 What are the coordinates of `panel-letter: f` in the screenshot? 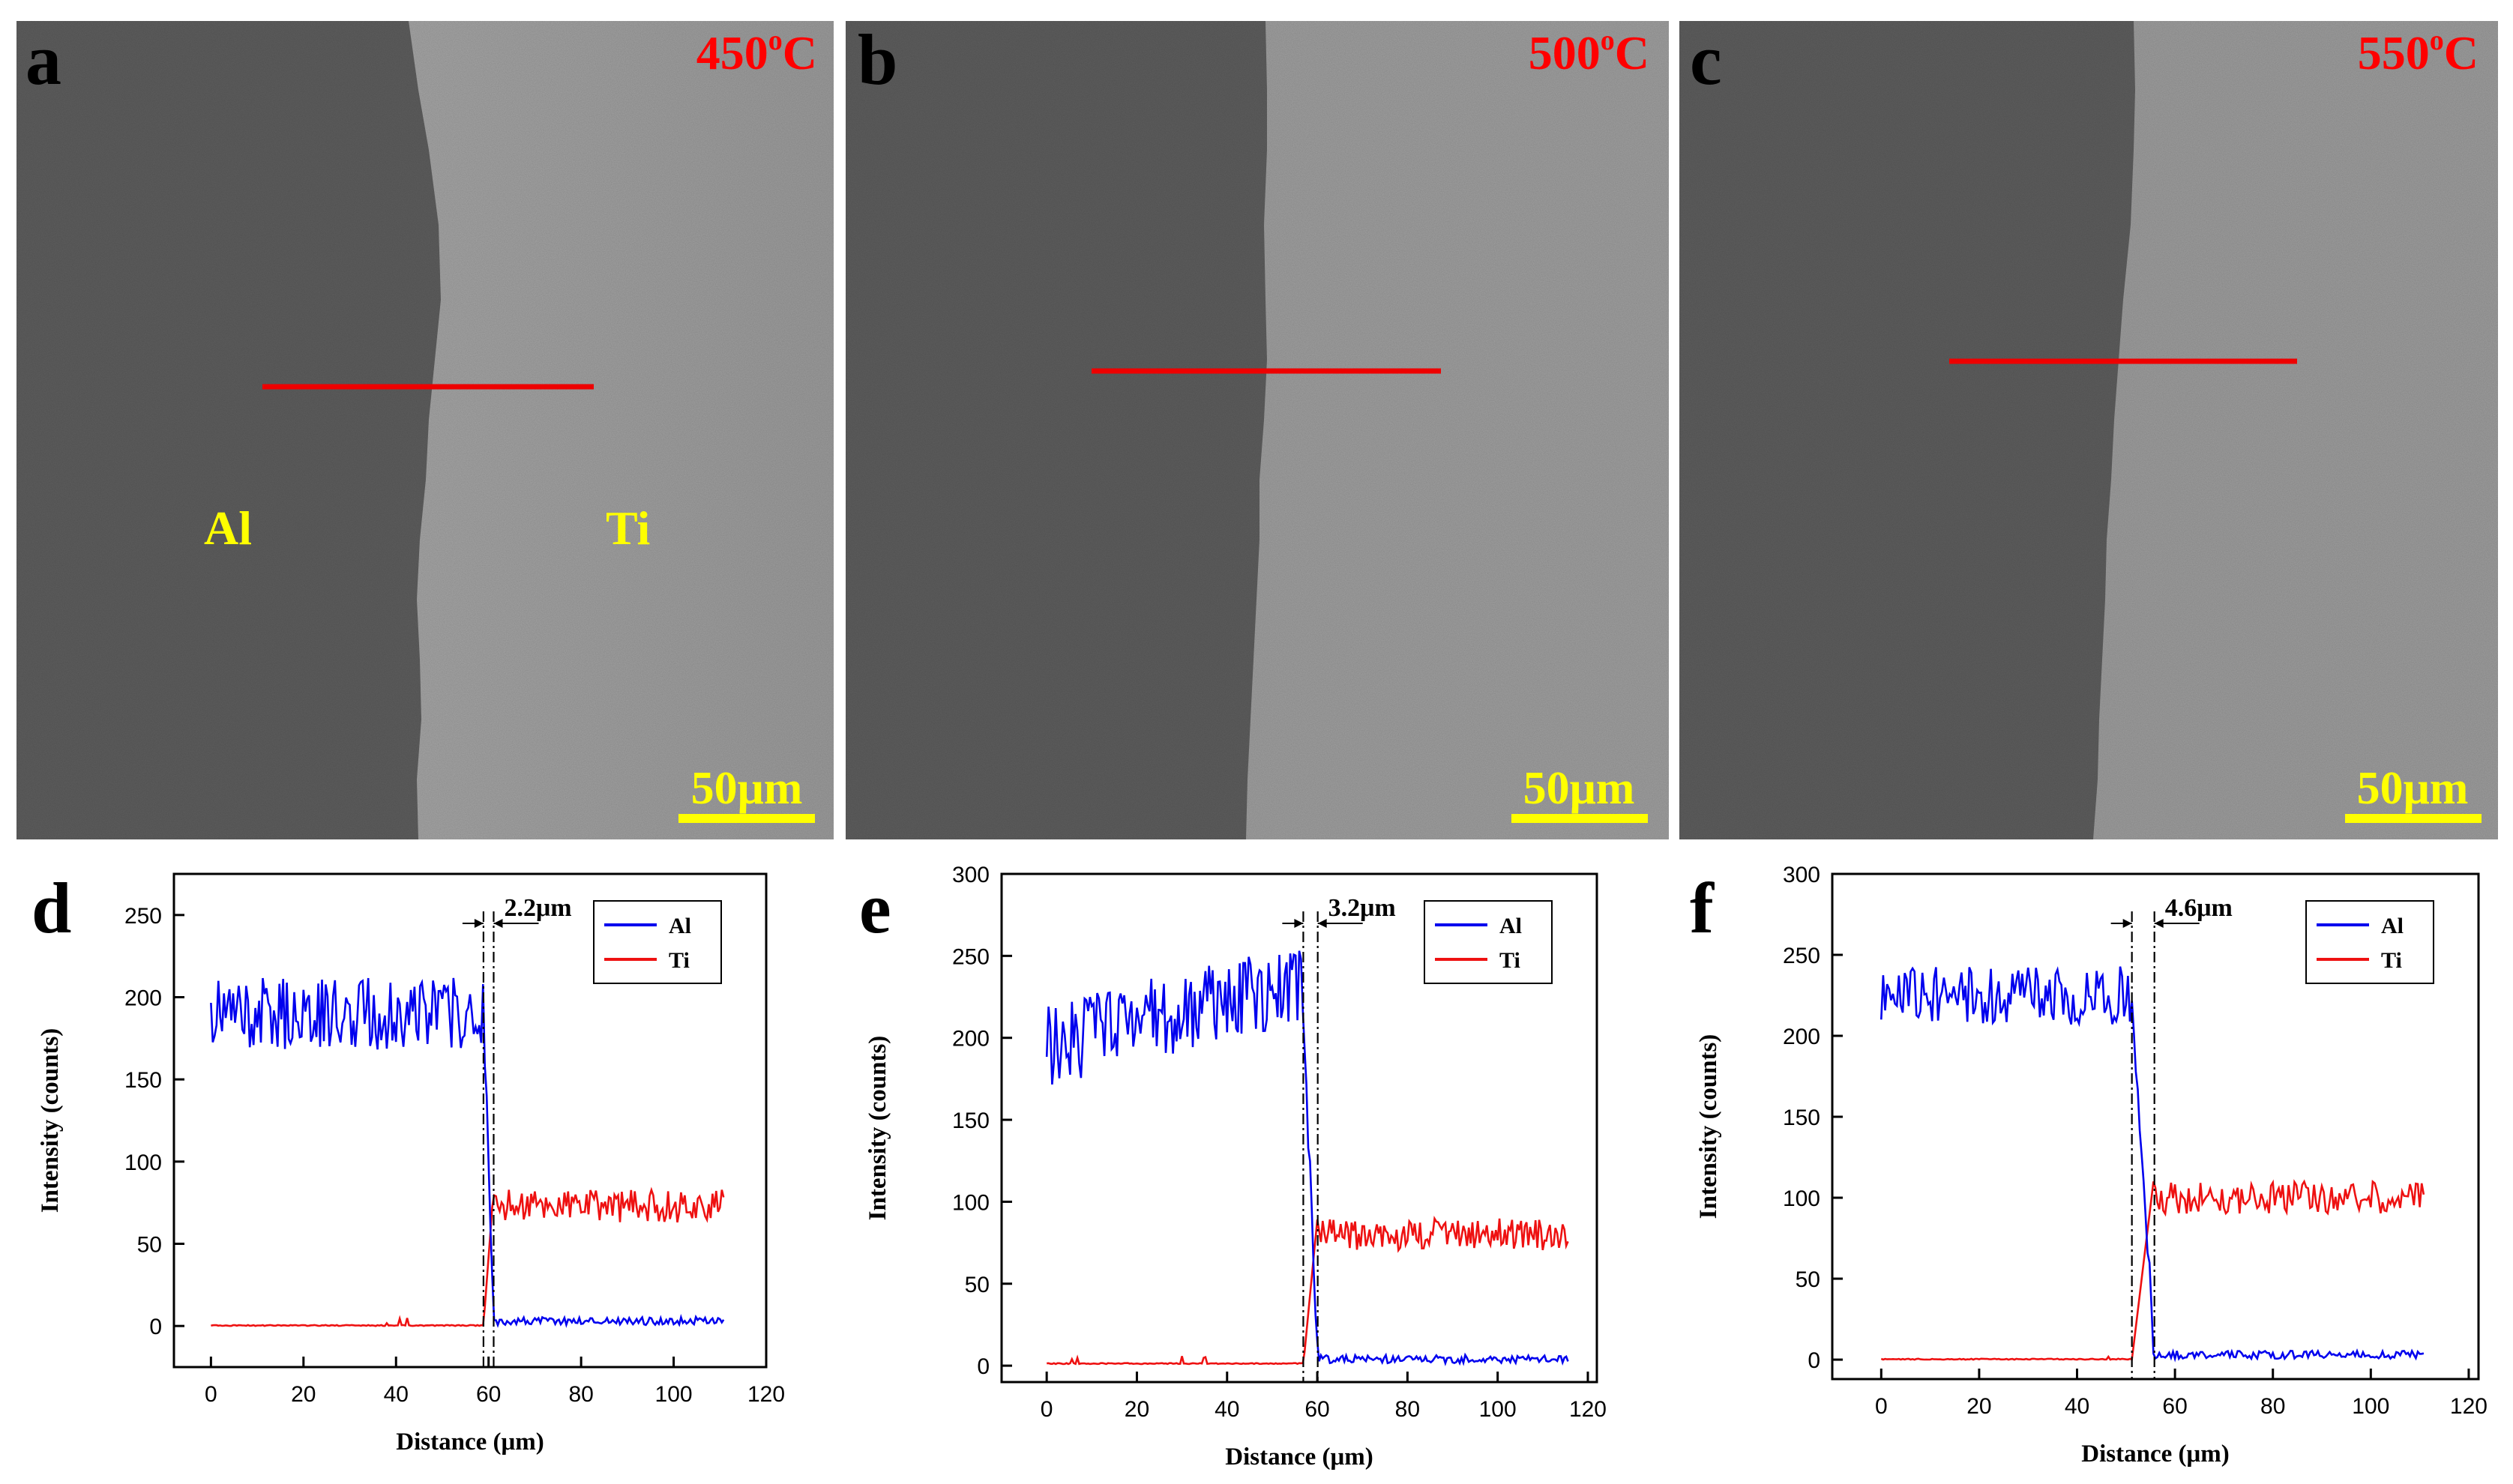 It's located at (1702, 908).